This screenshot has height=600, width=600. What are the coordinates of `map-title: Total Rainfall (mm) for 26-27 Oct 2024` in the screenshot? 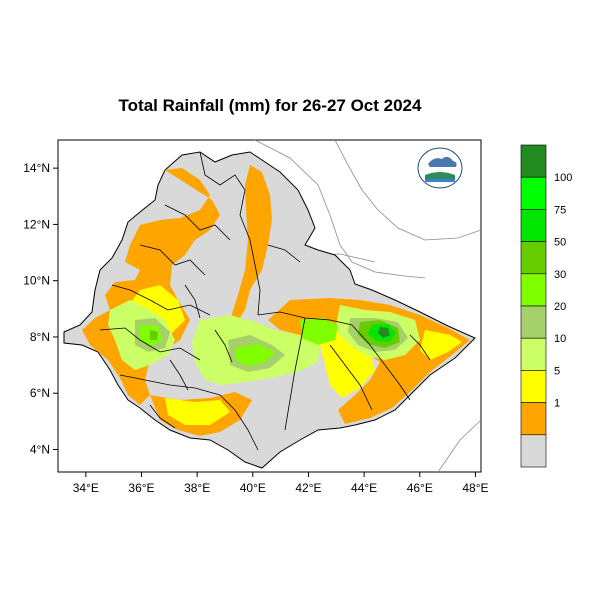 It's located at (270, 105).